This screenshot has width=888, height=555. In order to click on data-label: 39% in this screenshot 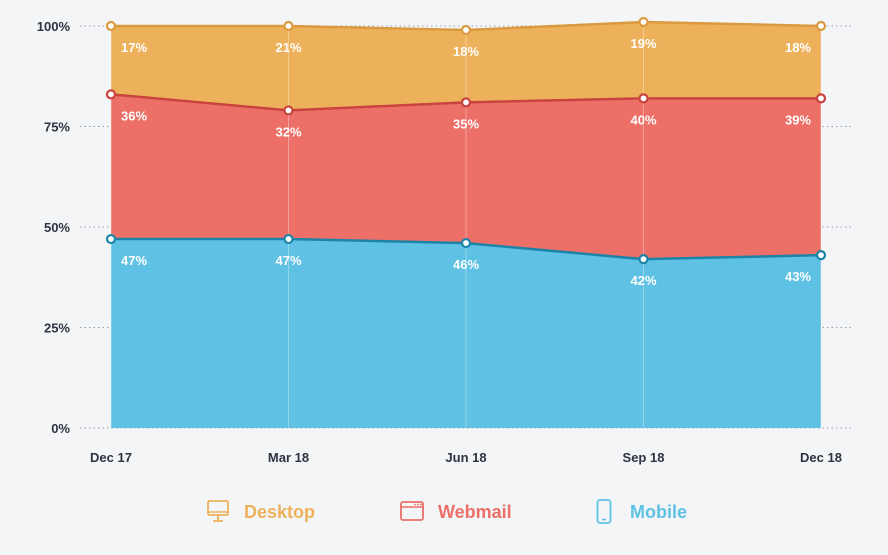, I will do `click(798, 119)`.